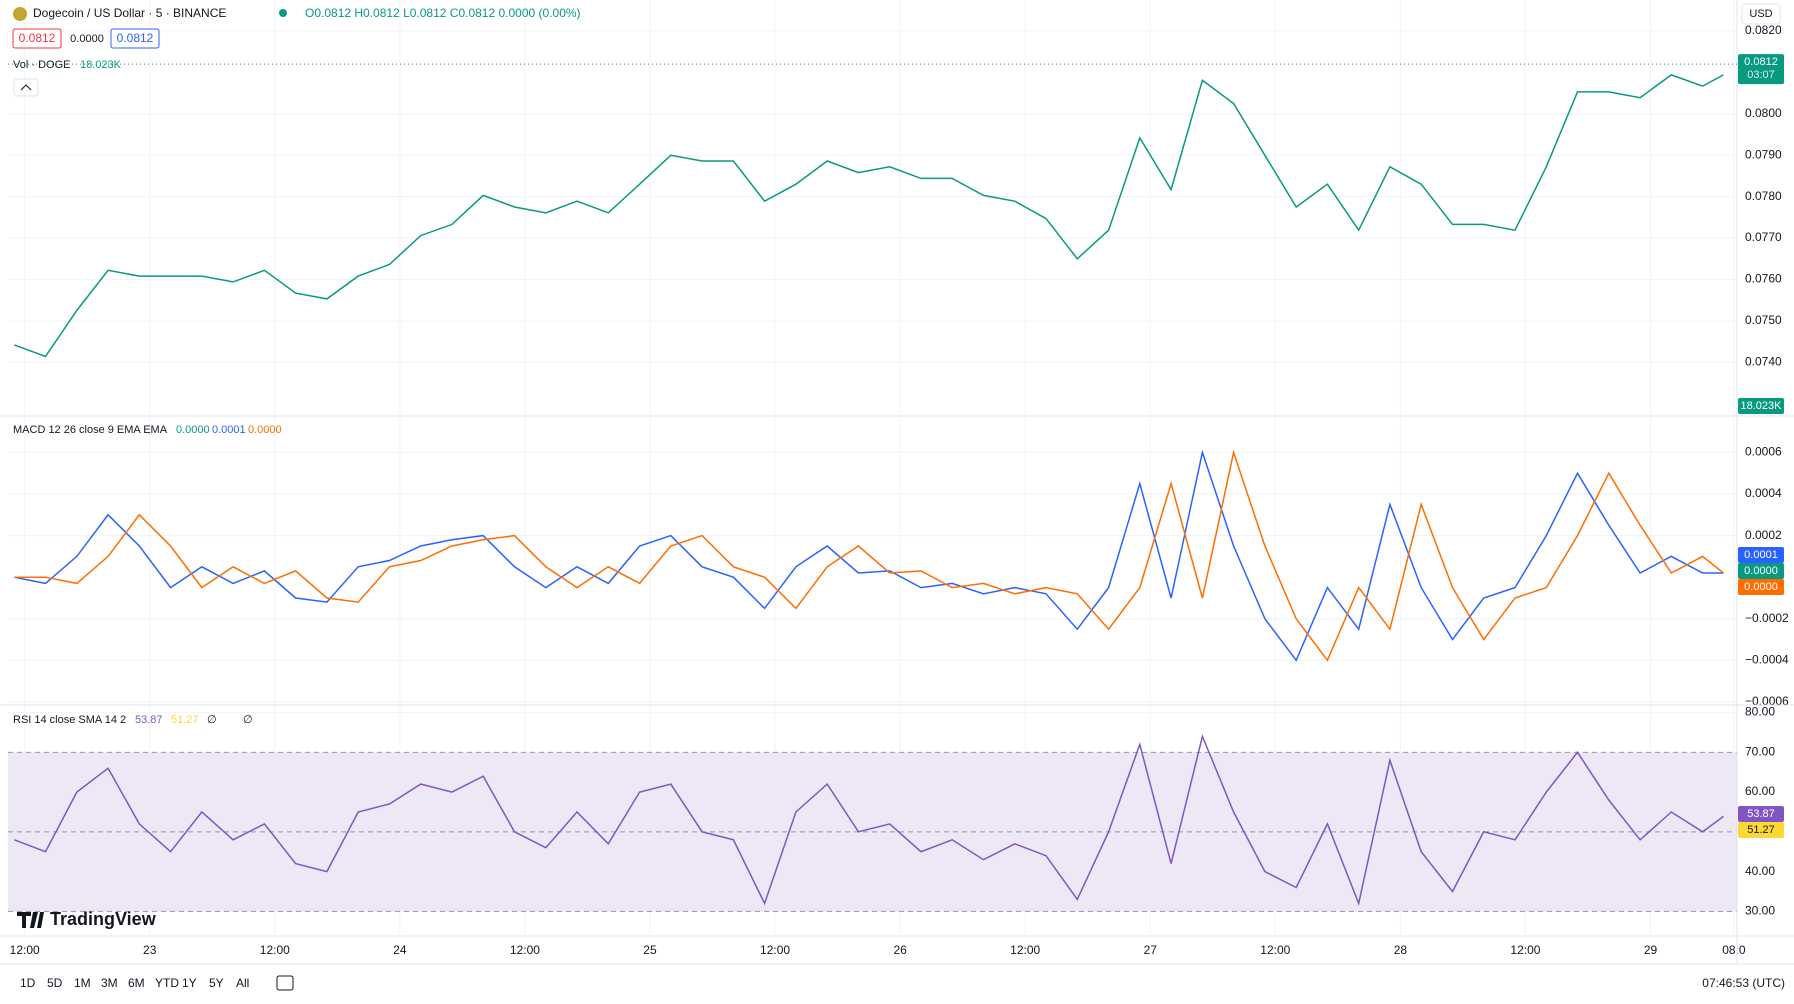 This screenshot has width=1794, height=1004. What do you see at coordinates (1651, 950) in the screenshot?
I see `x-tick-label: 29` at bounding box center [1651, 950].